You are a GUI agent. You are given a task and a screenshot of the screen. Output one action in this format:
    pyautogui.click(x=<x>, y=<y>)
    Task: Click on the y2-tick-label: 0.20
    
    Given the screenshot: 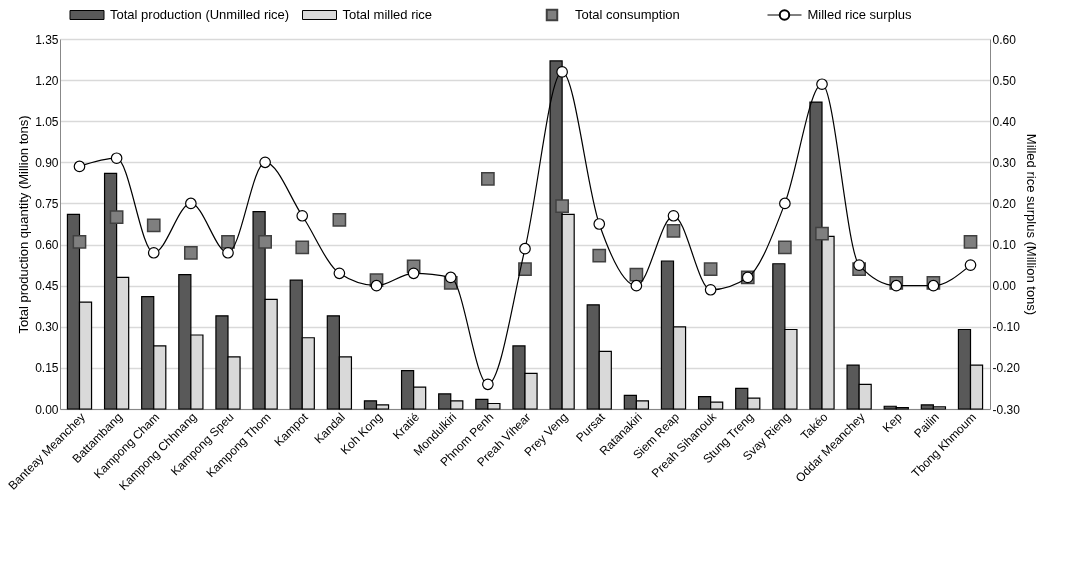 What is the action you would take?
    pyautogui.click(x=1004, y=203)
    